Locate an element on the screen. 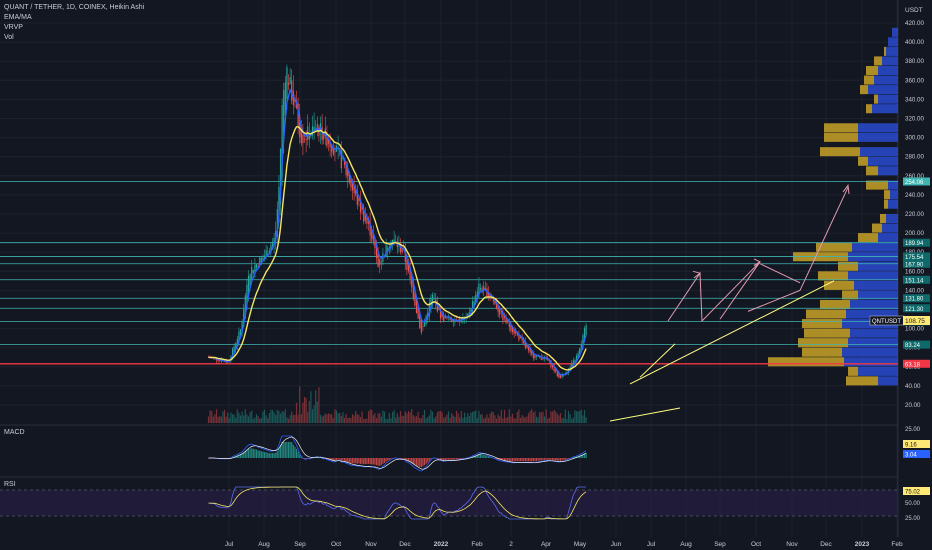 The width and height of the screenshot is (932, 550). level-tag-bg is located at coordinates (916, 308).